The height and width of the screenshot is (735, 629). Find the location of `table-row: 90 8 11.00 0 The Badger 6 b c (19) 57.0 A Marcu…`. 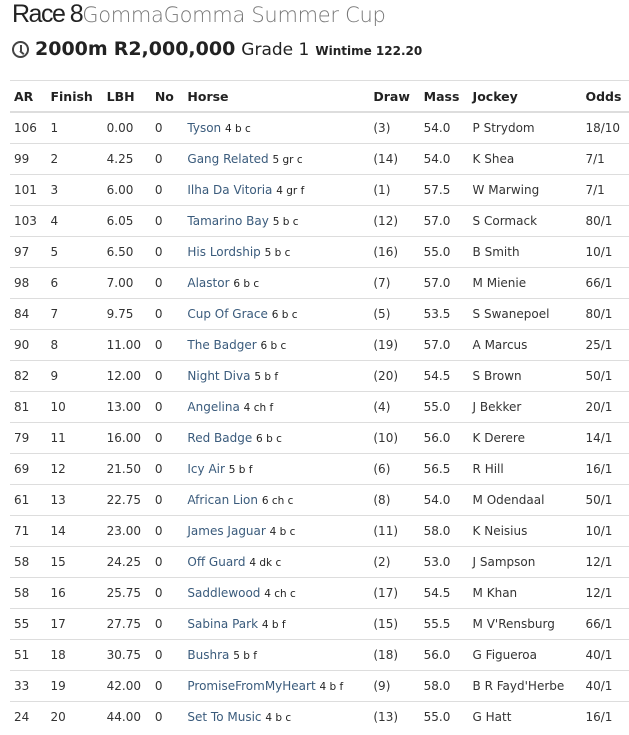

table-row: 90 8 11.00 0 The Badger 6 b c (19) 57.0 A Marcu… is located at coordinates (319, 345).